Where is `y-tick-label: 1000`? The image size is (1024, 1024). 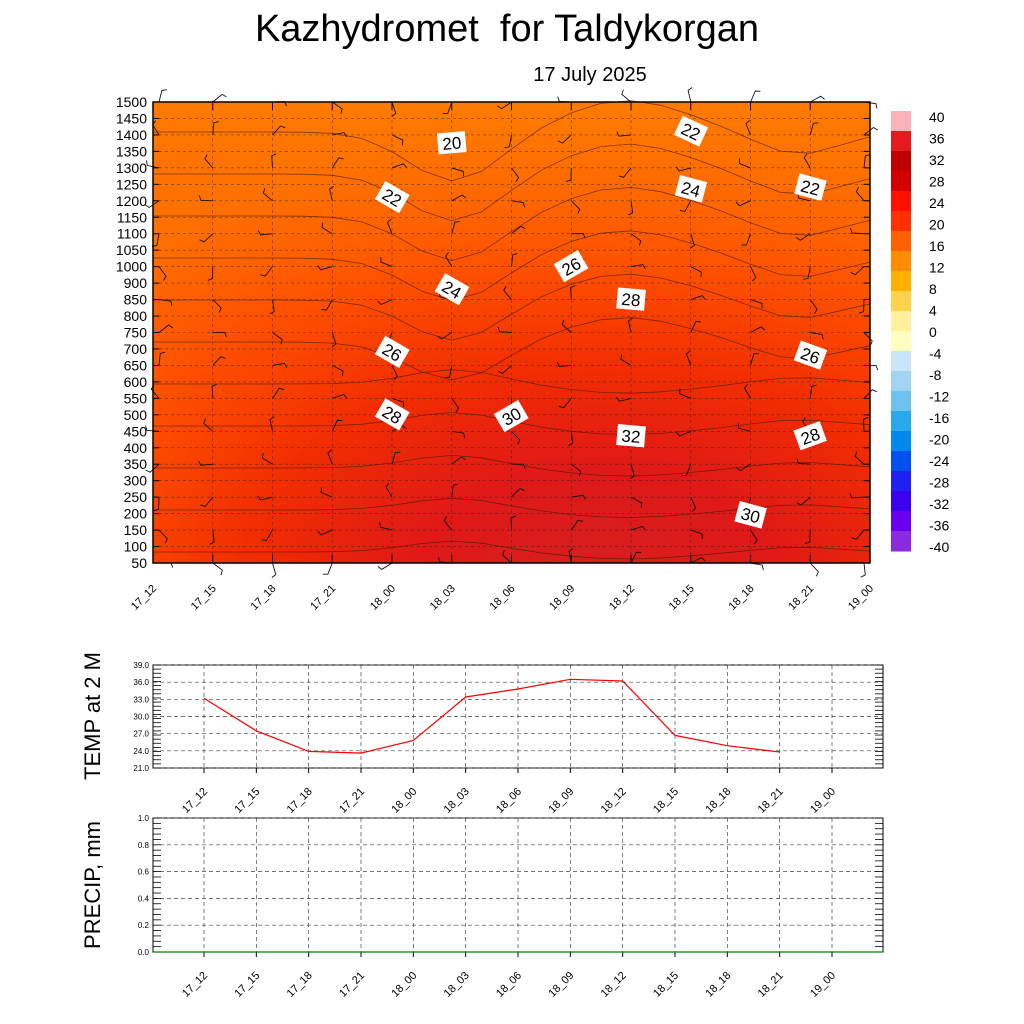
y-tick-label: 1000 is located at coordinates (131, 267).